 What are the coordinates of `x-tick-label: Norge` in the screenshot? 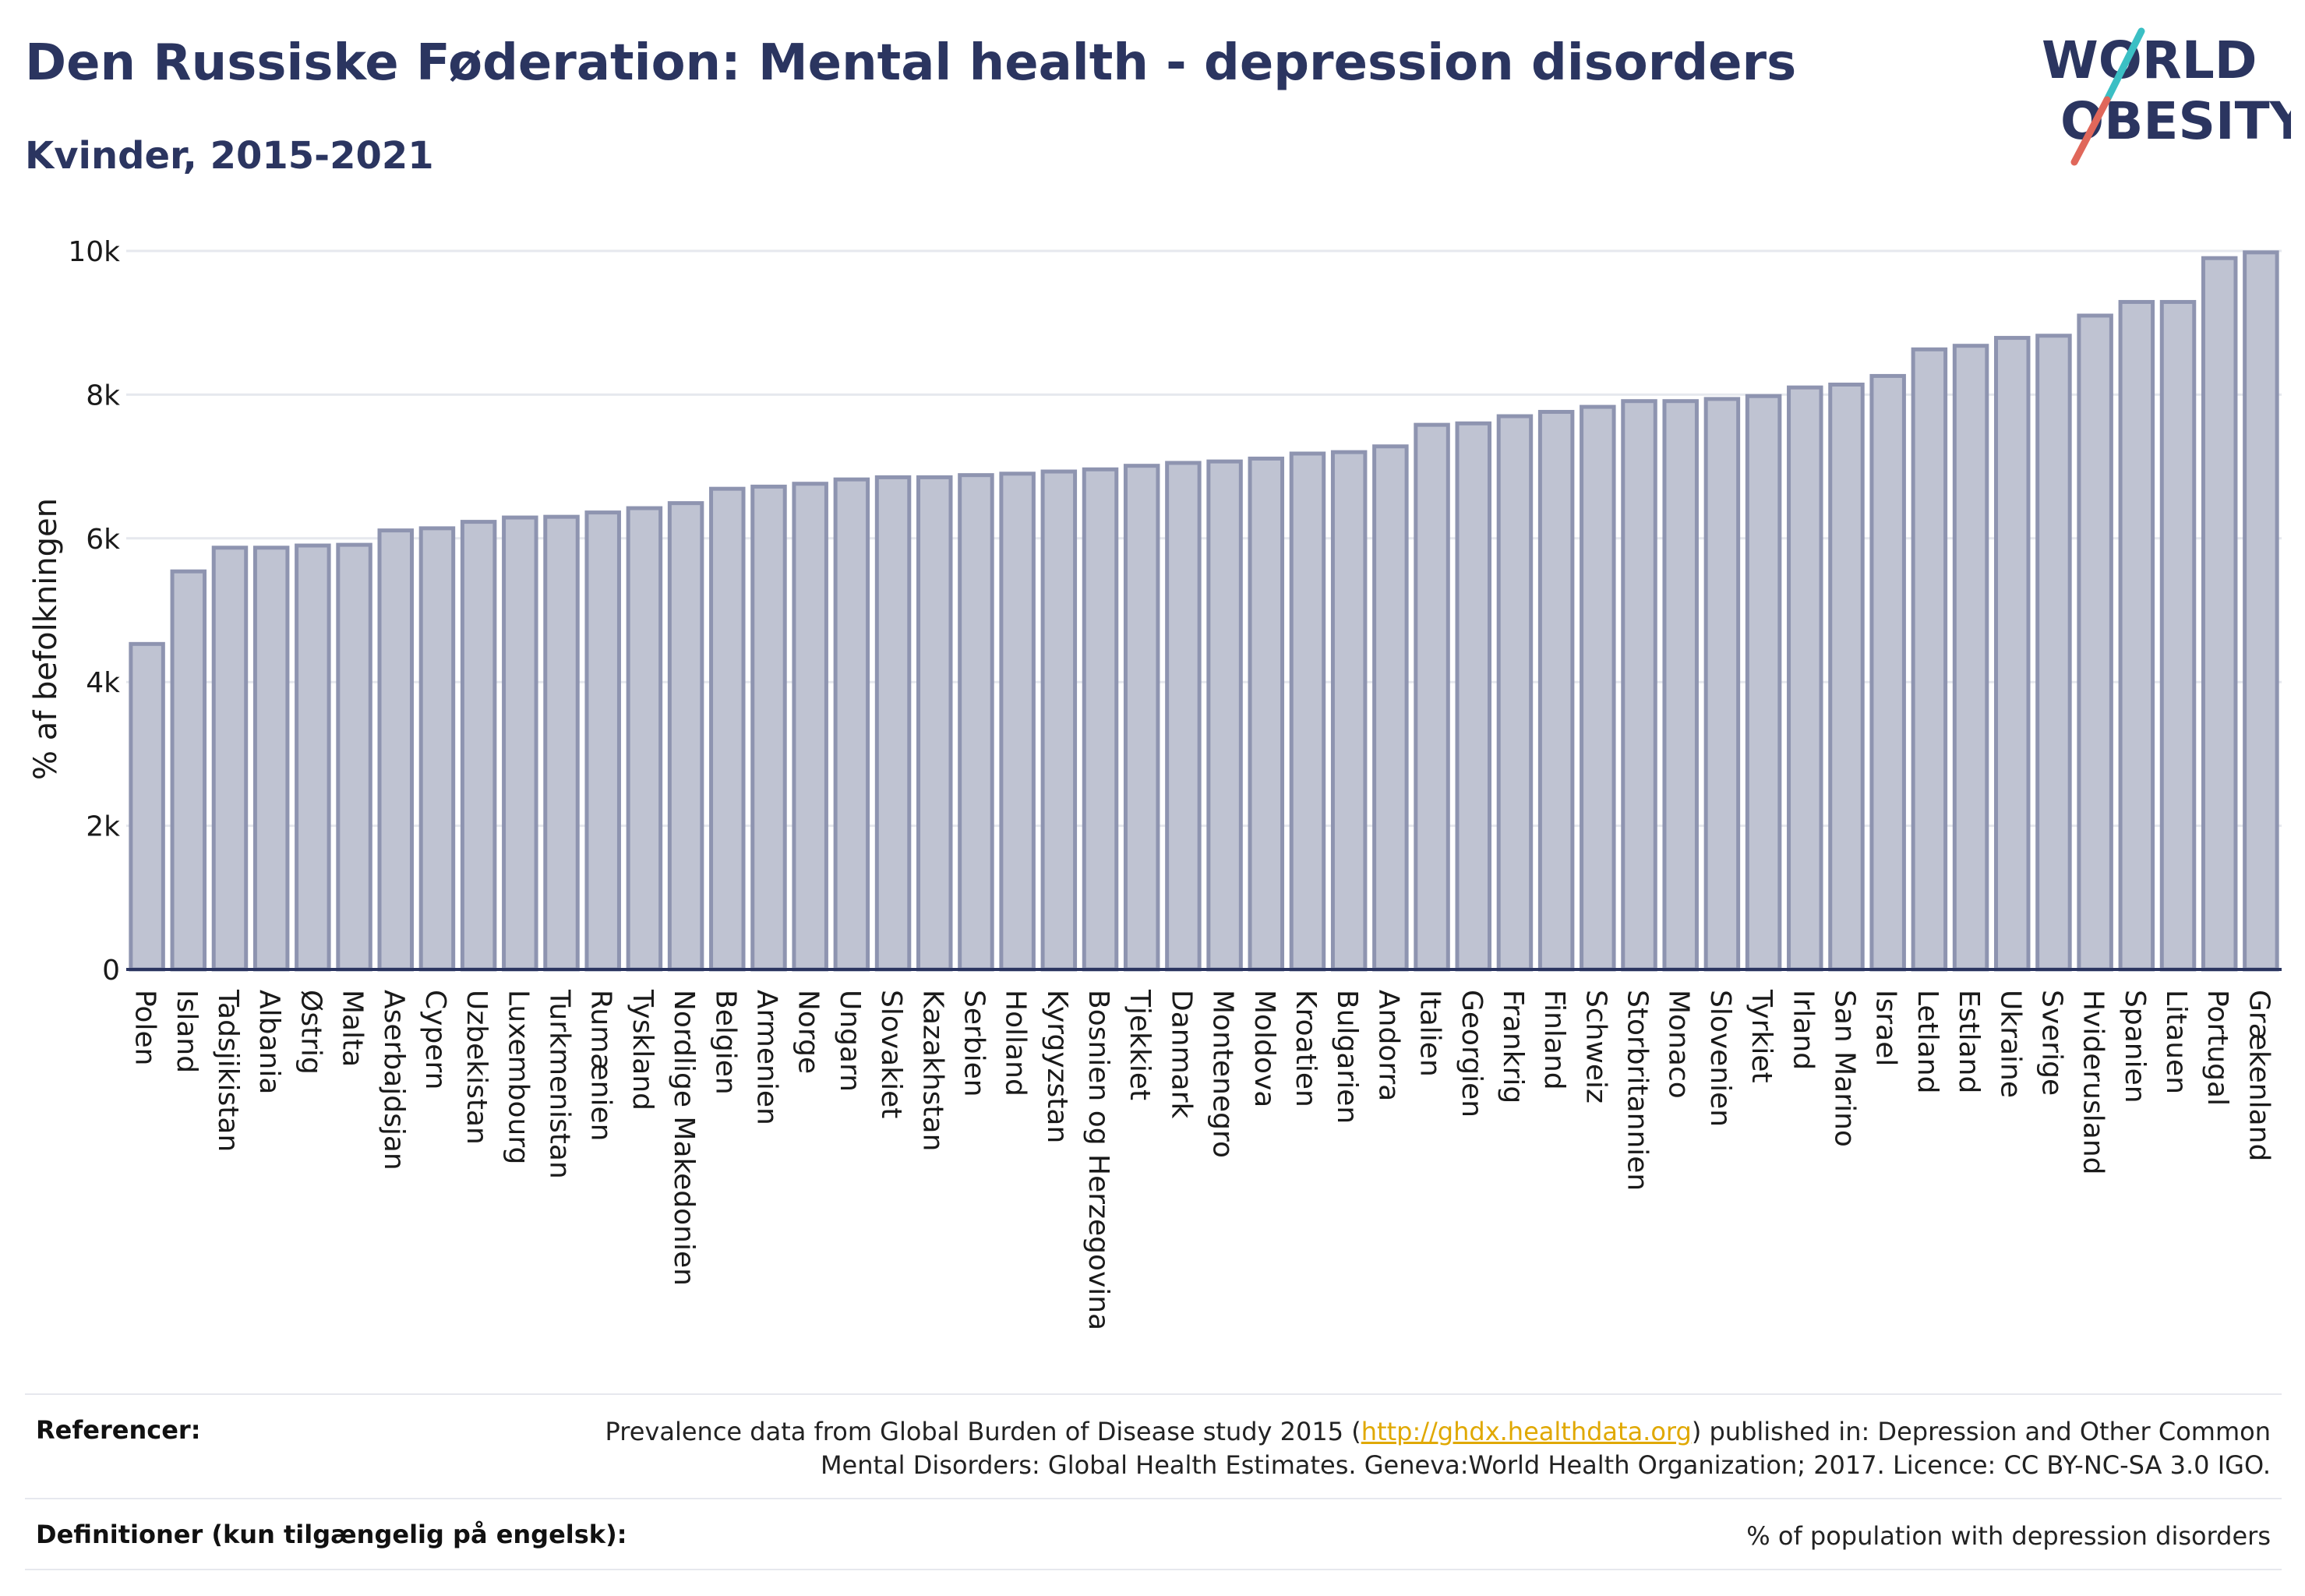 It's located at (808, 1032).